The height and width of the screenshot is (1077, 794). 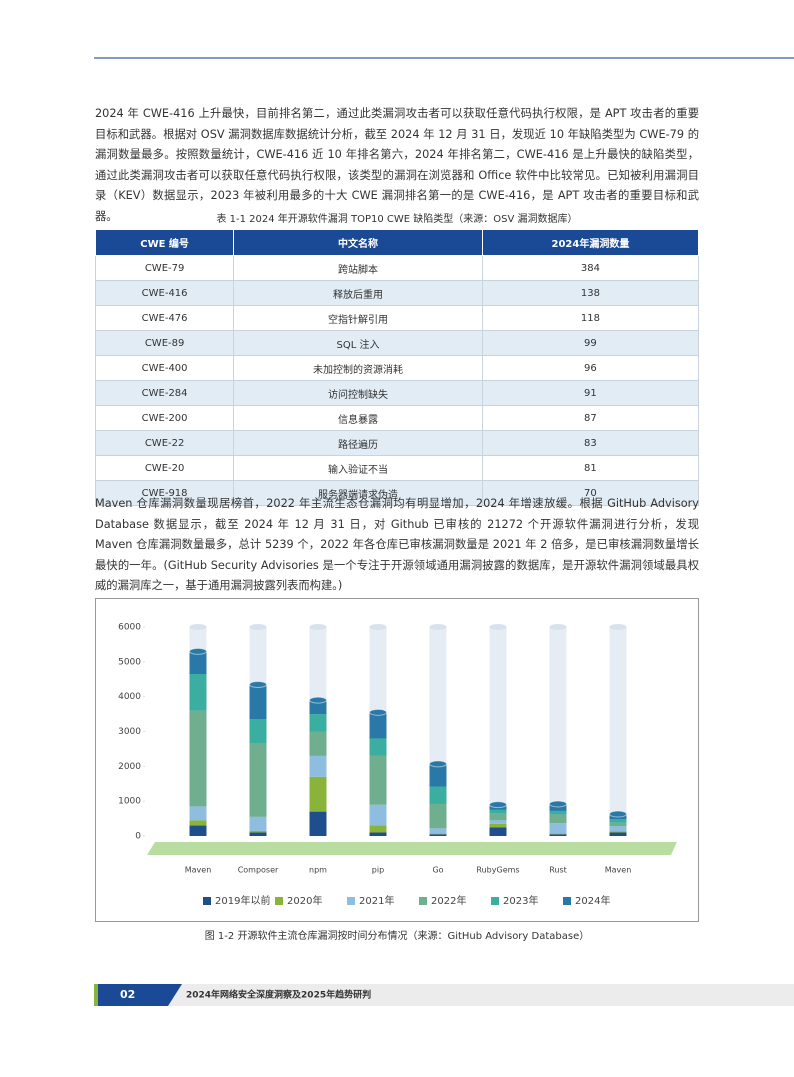 What do you see at coordinates (412, 848) in the screenshot?
I see `platform` at bounding box center [412, 848].